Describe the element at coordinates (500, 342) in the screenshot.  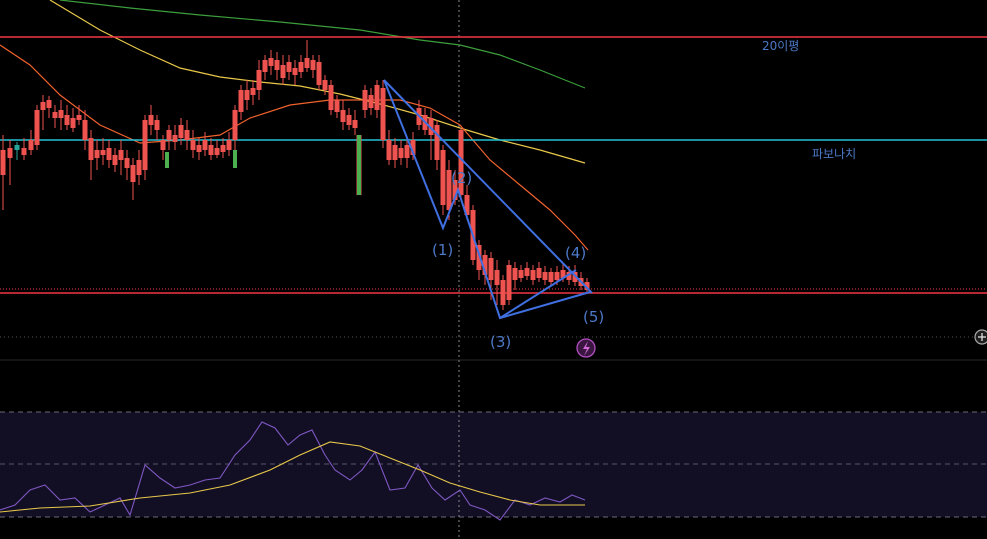
I see `wave-label-3: (3)` at that location.